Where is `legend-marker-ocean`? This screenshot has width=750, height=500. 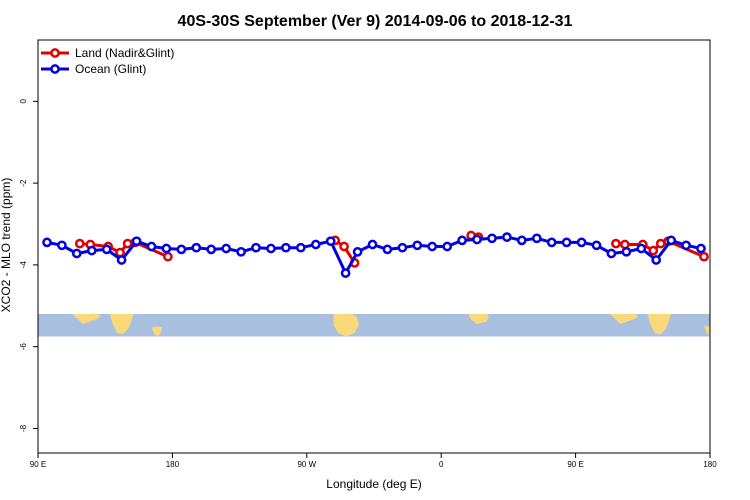 legend-marker-ocean is located at coordinates (55, 69).